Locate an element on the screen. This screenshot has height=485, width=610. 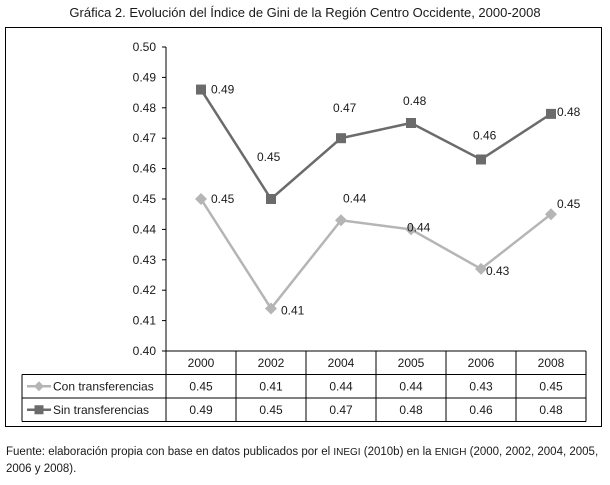
source-middle: (2010b) en la is located at coordinates (397, 452).